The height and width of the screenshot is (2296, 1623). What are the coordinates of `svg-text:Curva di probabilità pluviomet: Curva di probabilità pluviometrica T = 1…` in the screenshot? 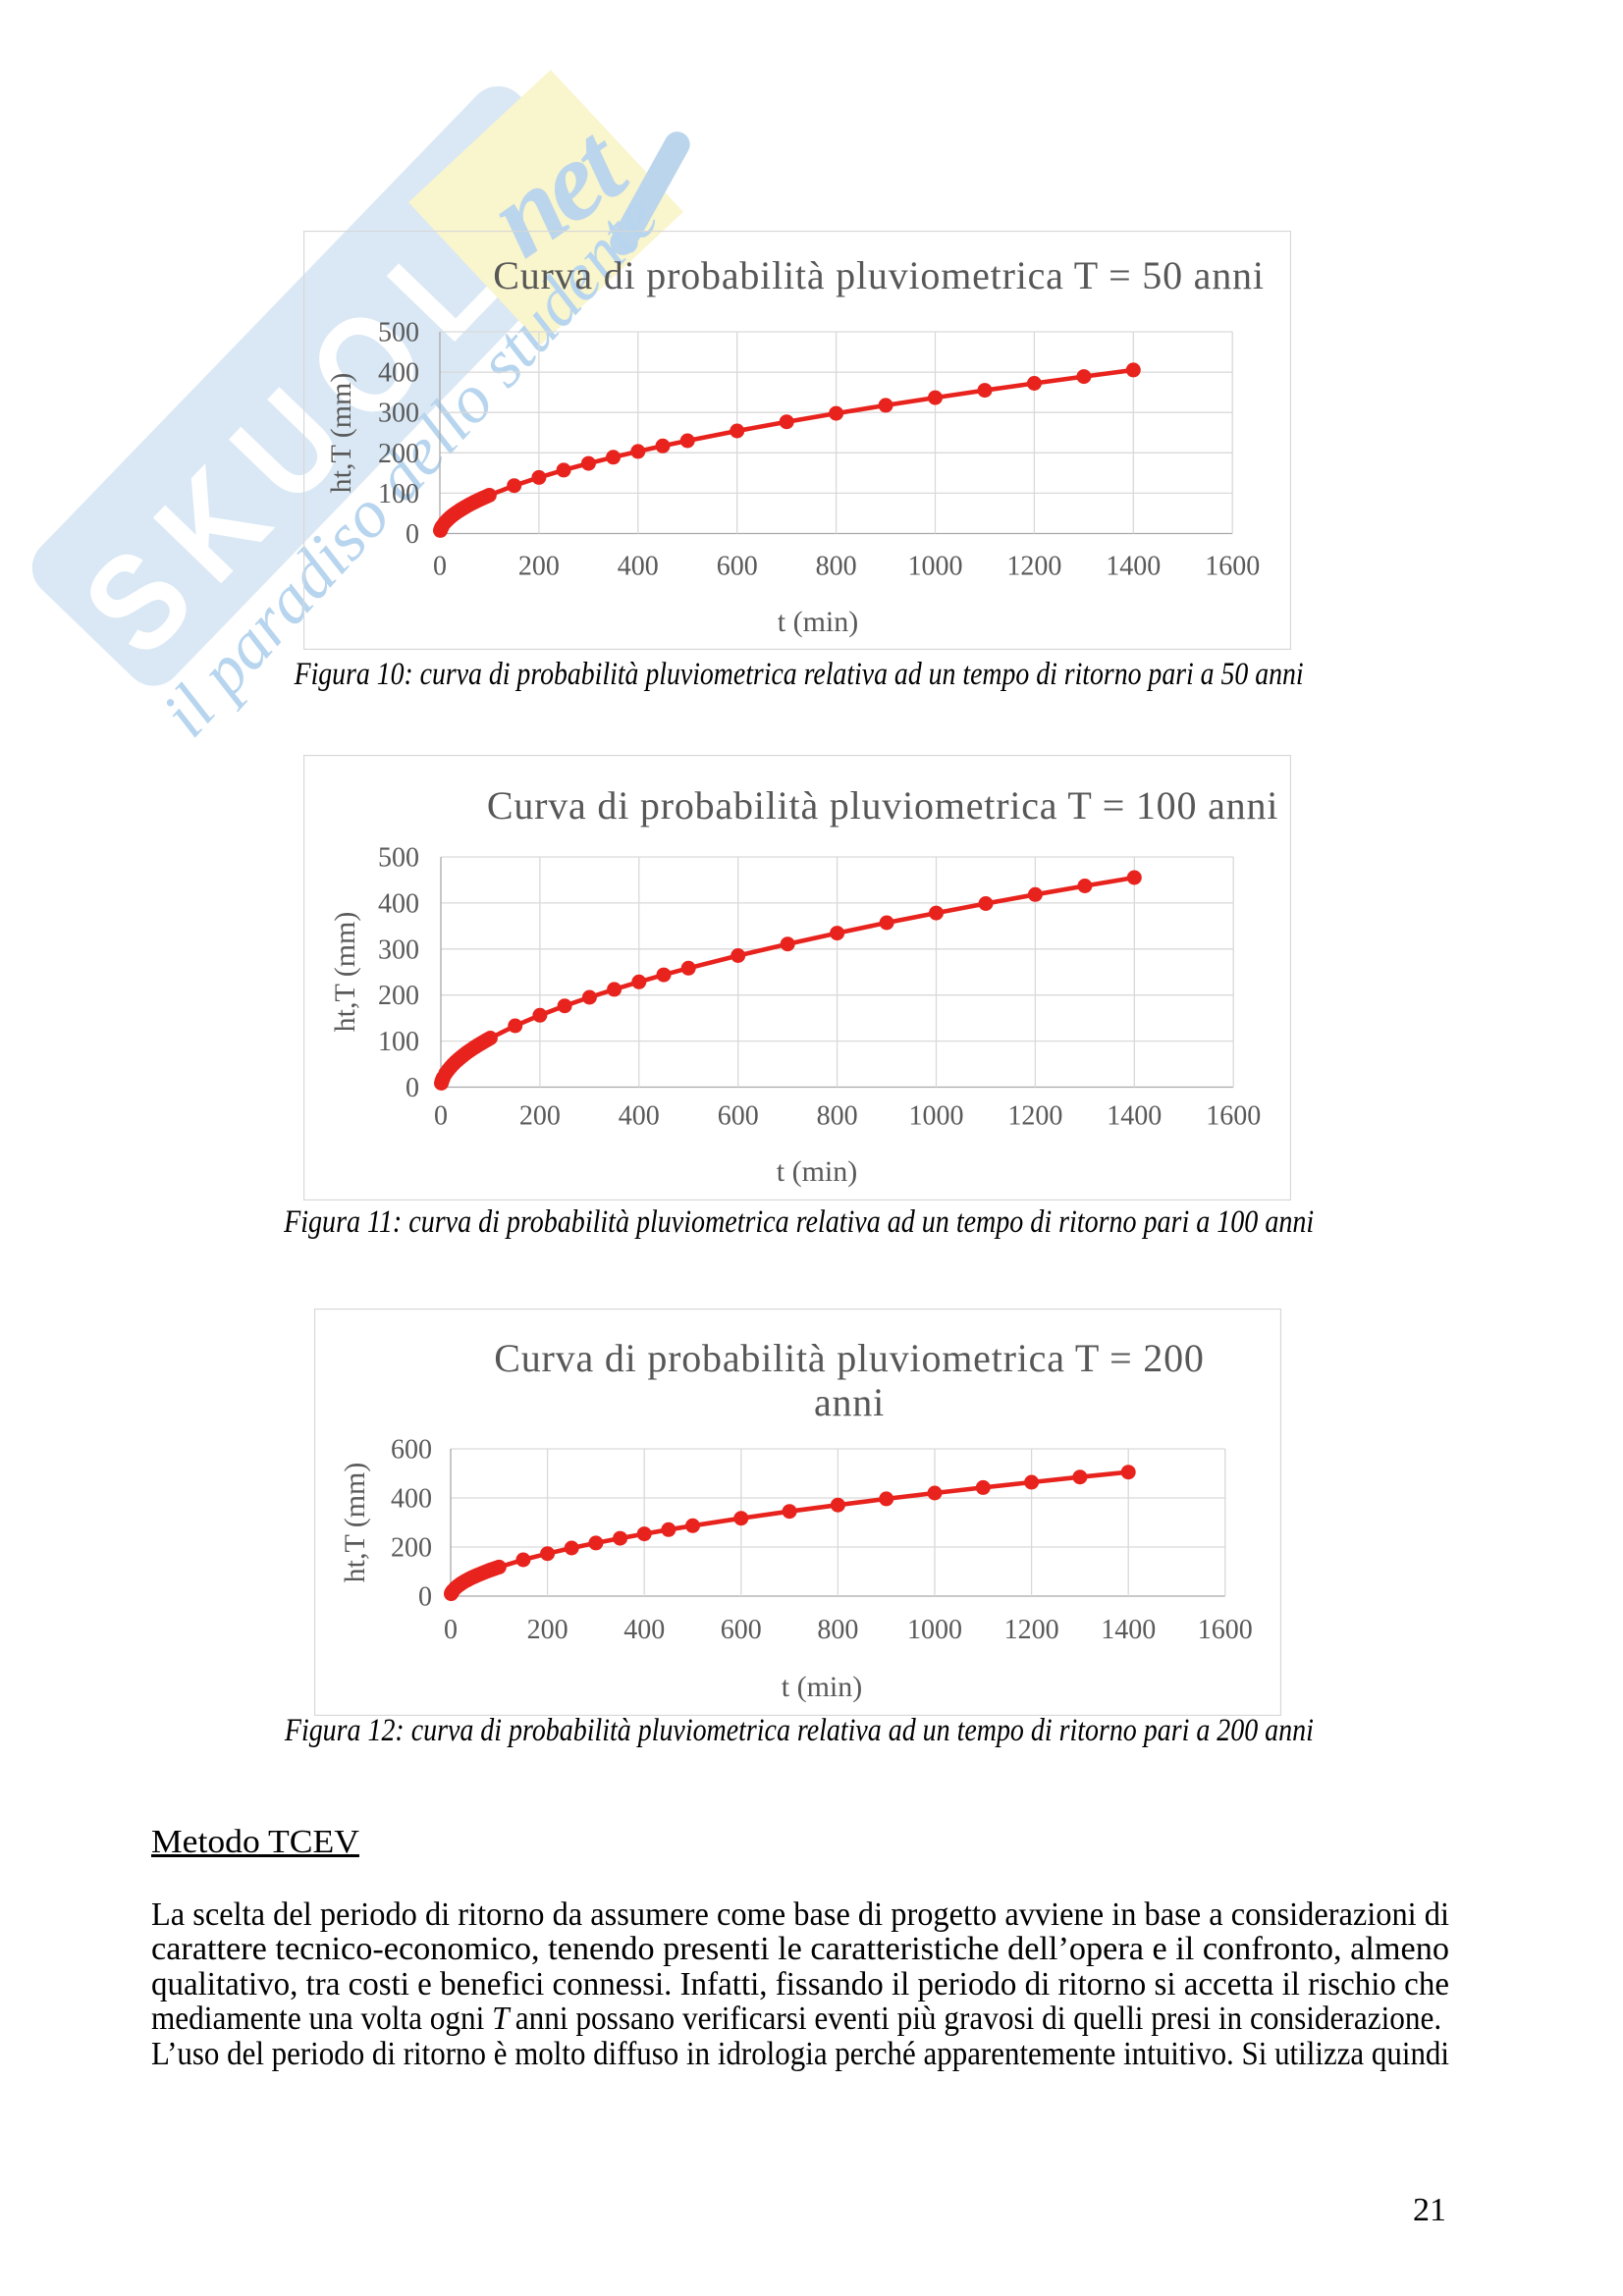 It's located at (882, 805).